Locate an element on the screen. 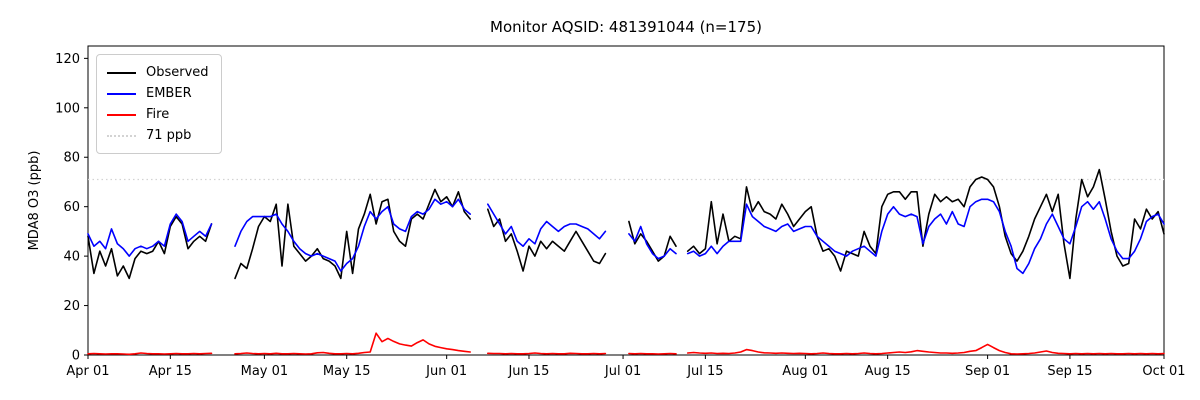 This screenshot has height=400, width=1200. x-tick-label: Jun 01 is located at coordinates (446, 371).